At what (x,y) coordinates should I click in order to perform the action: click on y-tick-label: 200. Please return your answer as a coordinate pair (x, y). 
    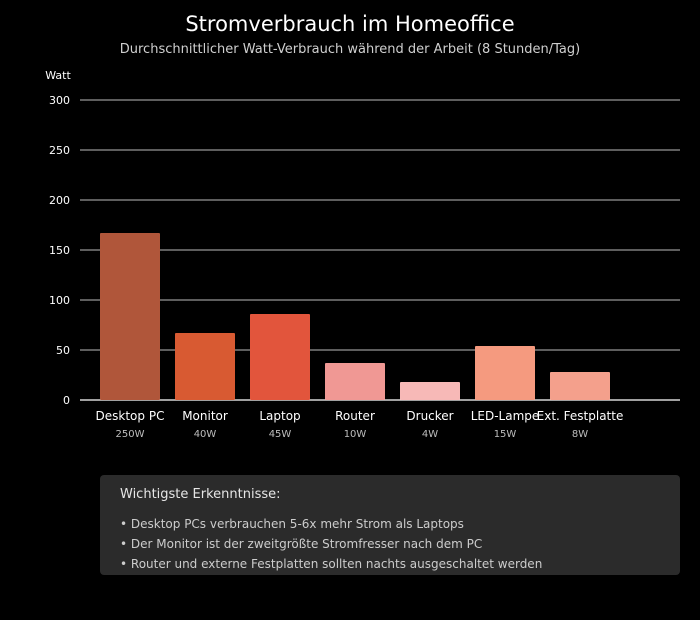
    Looking at the image, I should click on (59, 200).